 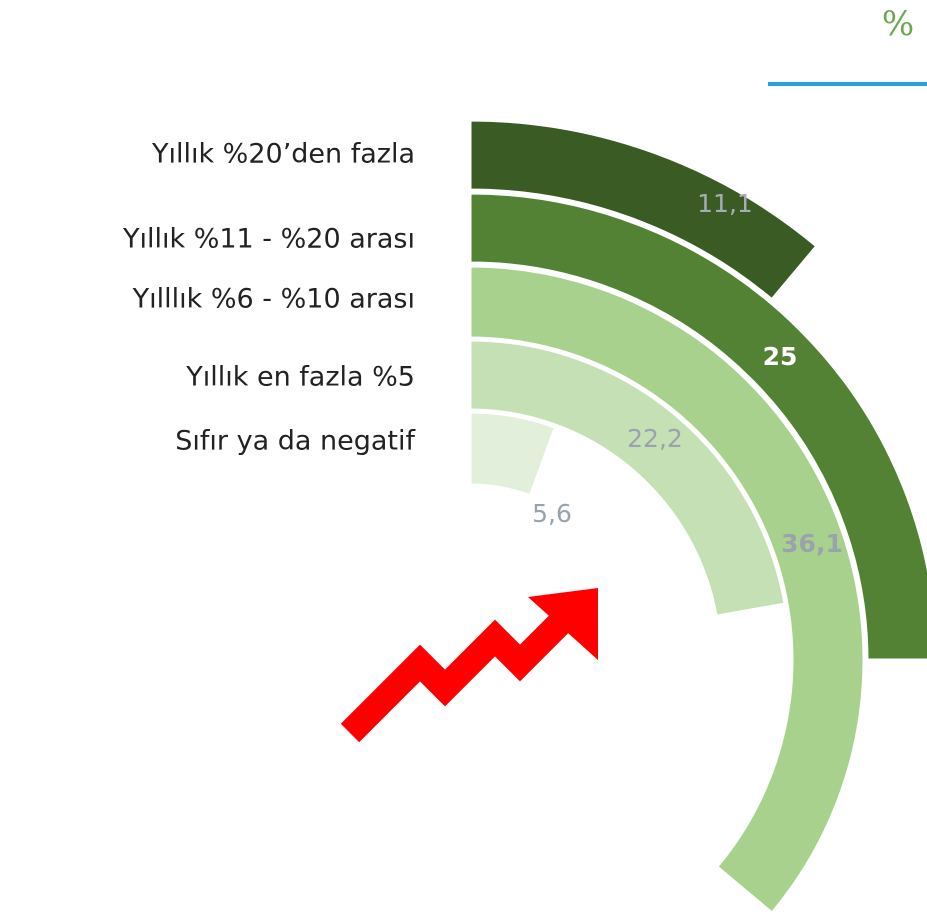 I want to click on arrow-body, so click(x=461, y=672).